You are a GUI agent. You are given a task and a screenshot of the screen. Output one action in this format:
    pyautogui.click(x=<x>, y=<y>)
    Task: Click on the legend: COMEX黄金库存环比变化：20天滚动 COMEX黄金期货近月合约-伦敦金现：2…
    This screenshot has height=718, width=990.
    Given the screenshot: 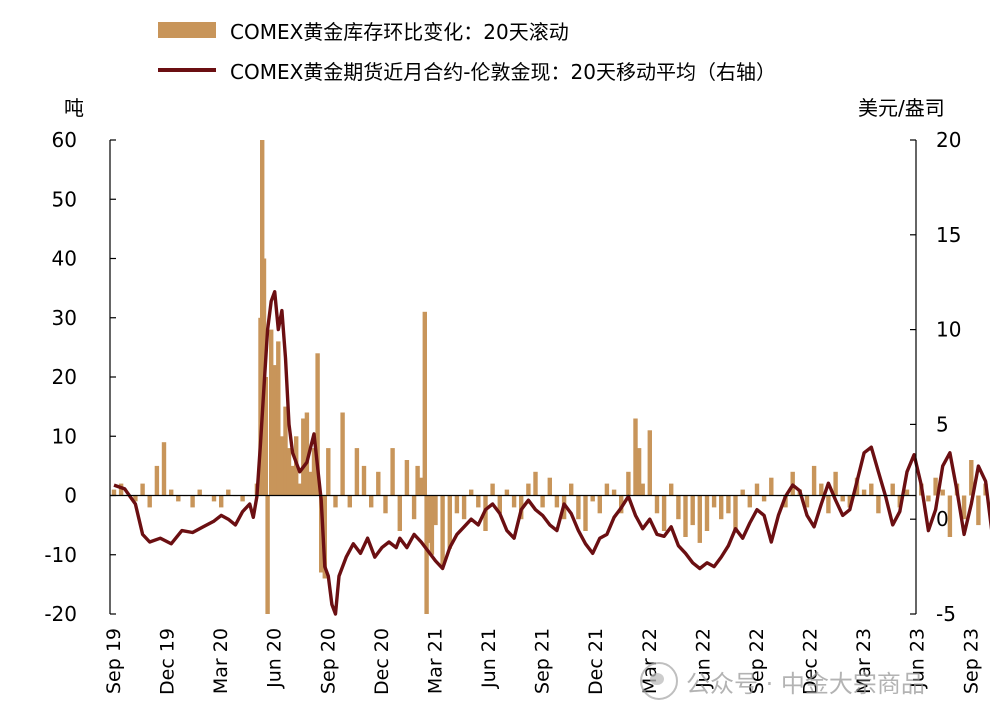 What is the action you would take?
    pyautogui.click(x=467, y=50)
    